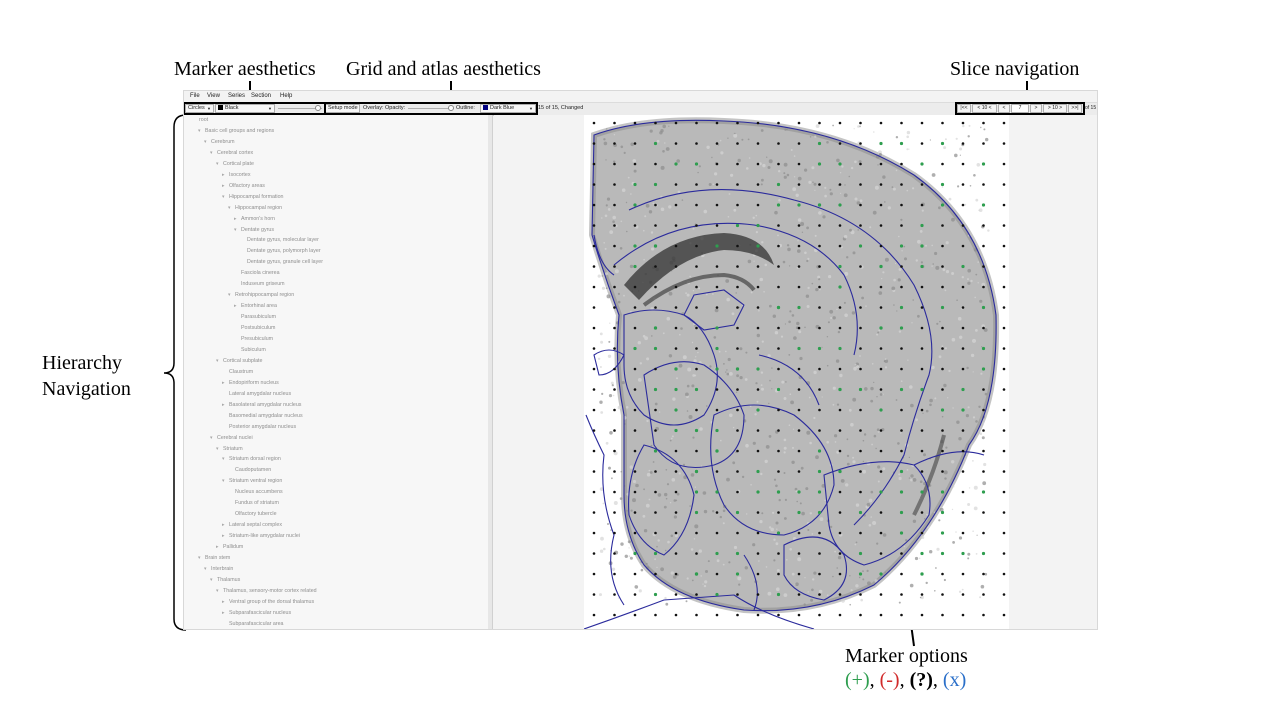  I want to click on tree-item: ▸ Isocortex, so click(236, 175).